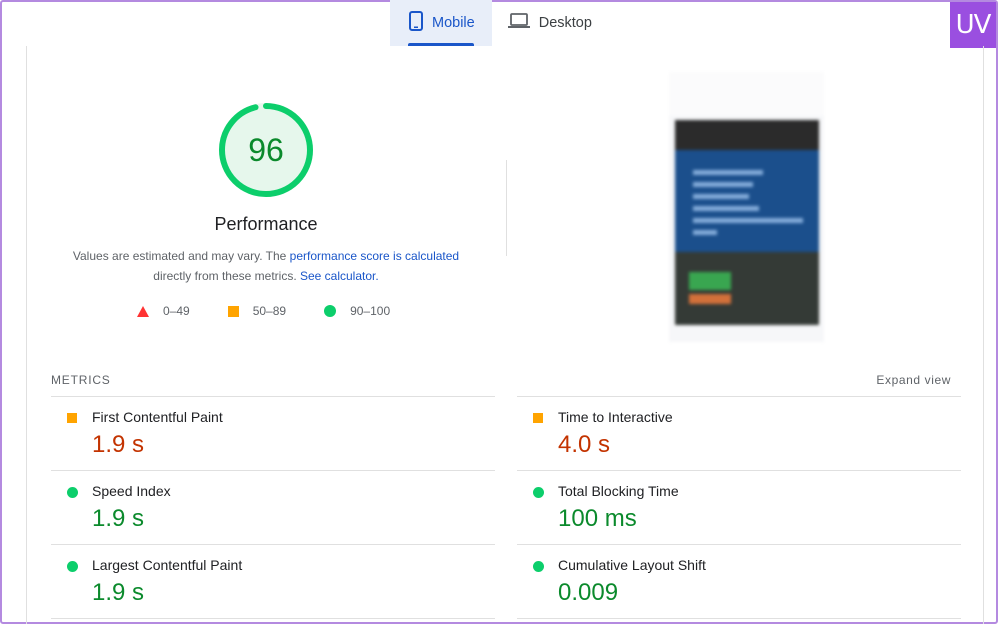  Describe the element at coordinates (739, 581) in the screenshot. I see `metric-cumulative-layout-shift: Cumulative Layout Shift 0.009` at that location.